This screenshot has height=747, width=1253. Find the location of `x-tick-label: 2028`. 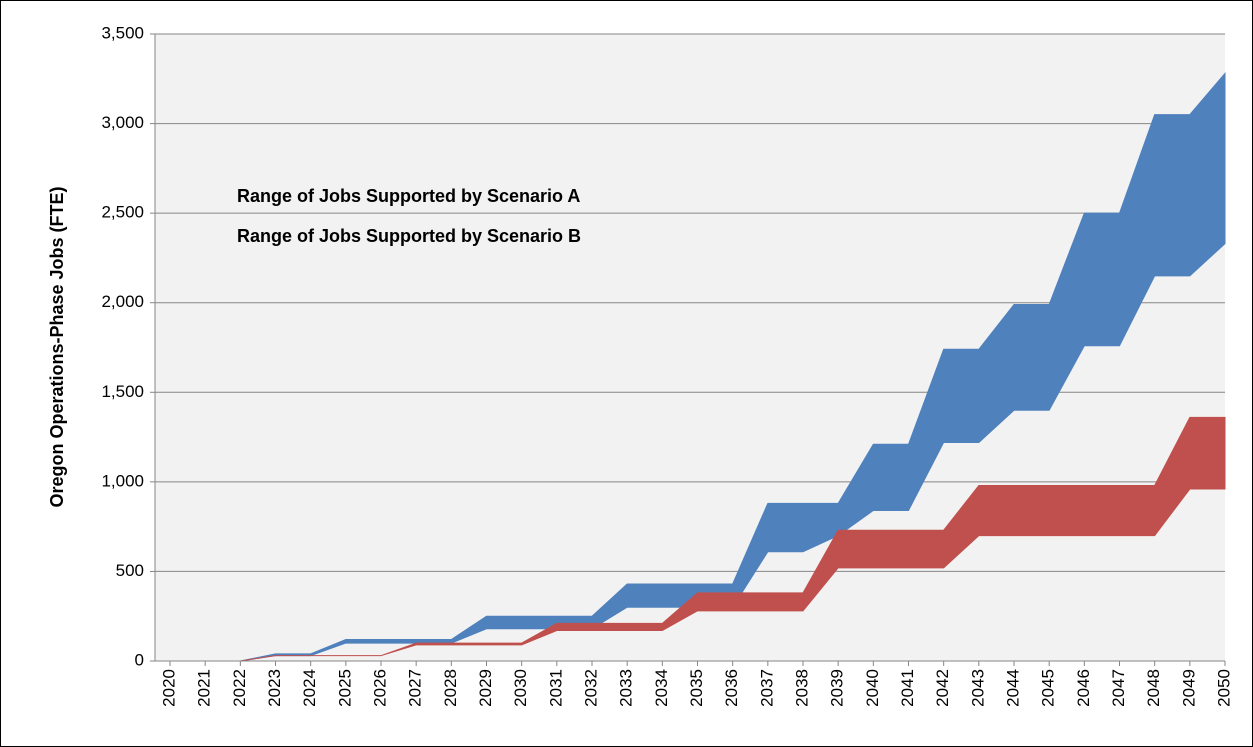

x-tick-label: 2028 is located at coordinates (450, 688).